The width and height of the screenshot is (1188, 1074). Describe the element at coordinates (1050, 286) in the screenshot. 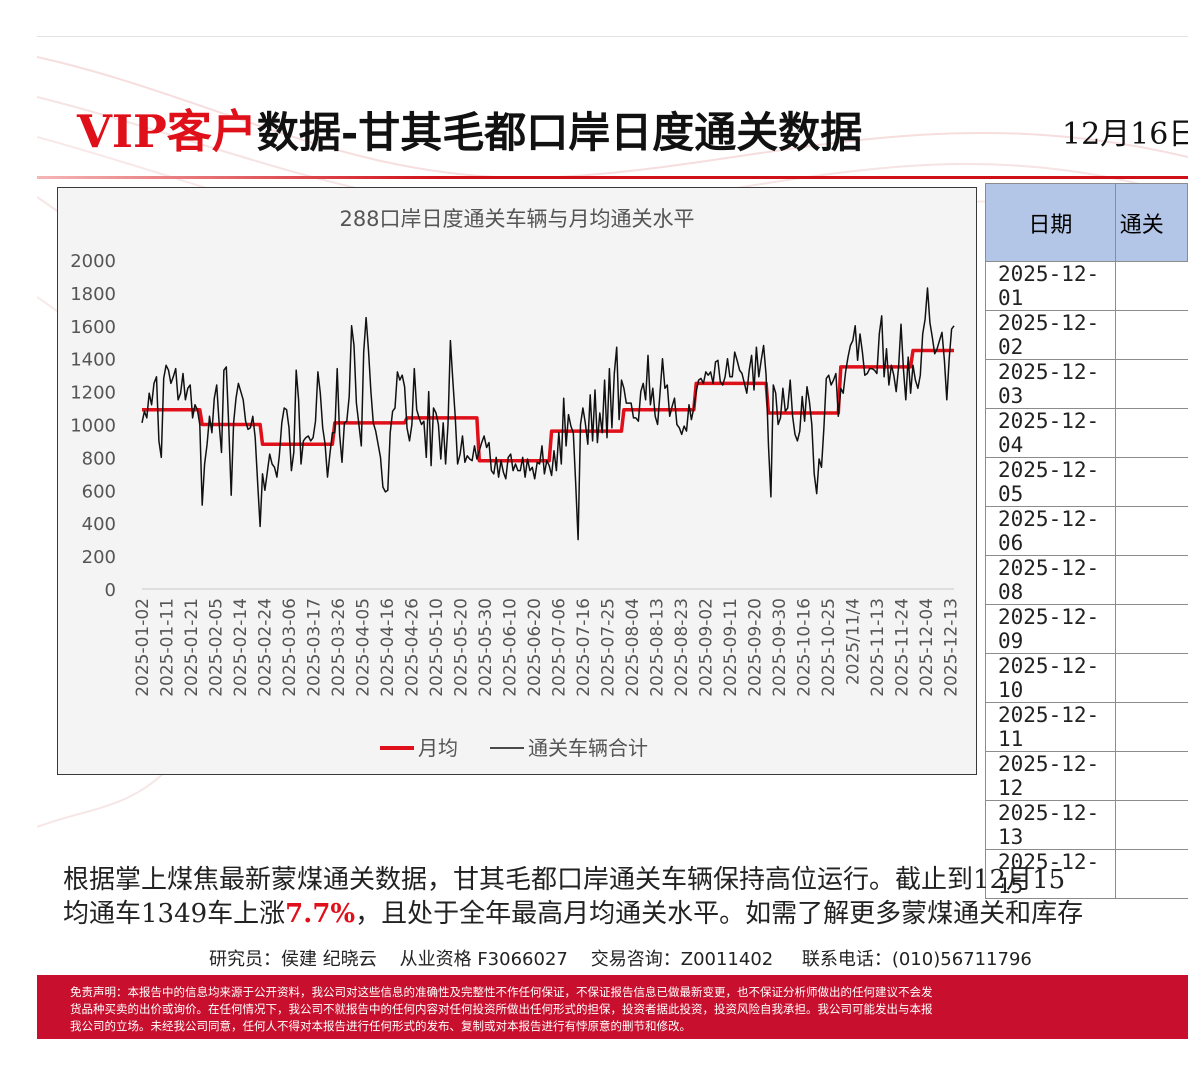

I see `row-date: 2025-12-01` at that location.